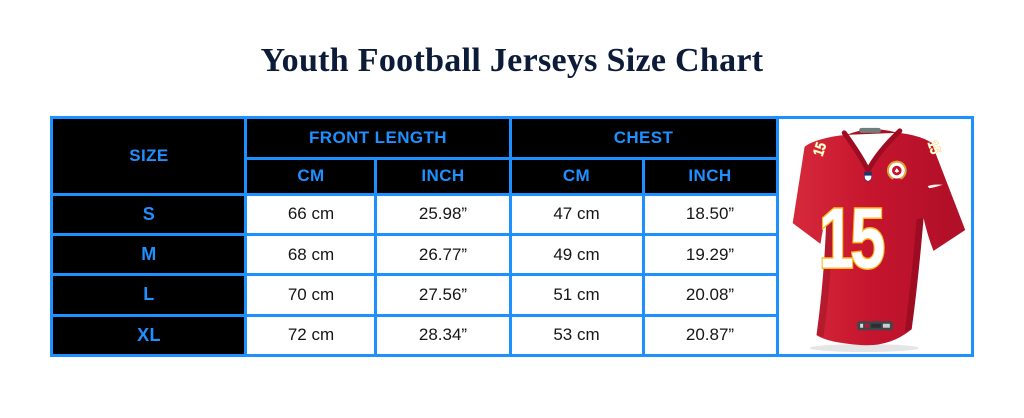  I want to click on value-cell: 47 cm, so click(576, 214).